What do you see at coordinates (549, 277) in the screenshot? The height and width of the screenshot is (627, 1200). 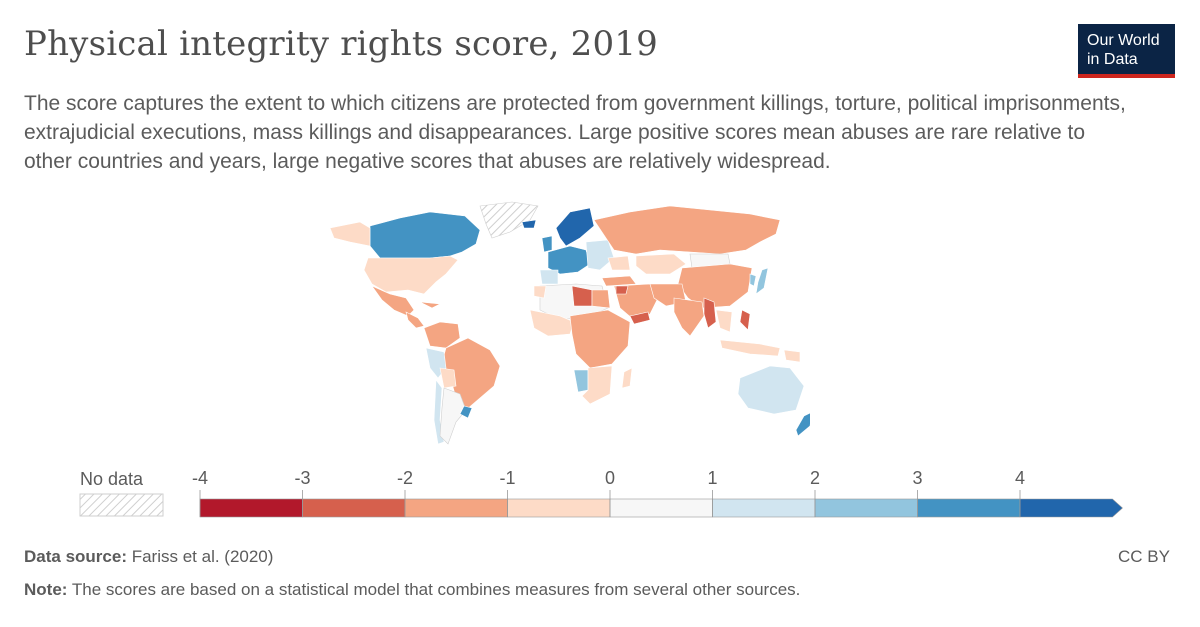 I see `region-iberia` at bounding box center [549, 277].